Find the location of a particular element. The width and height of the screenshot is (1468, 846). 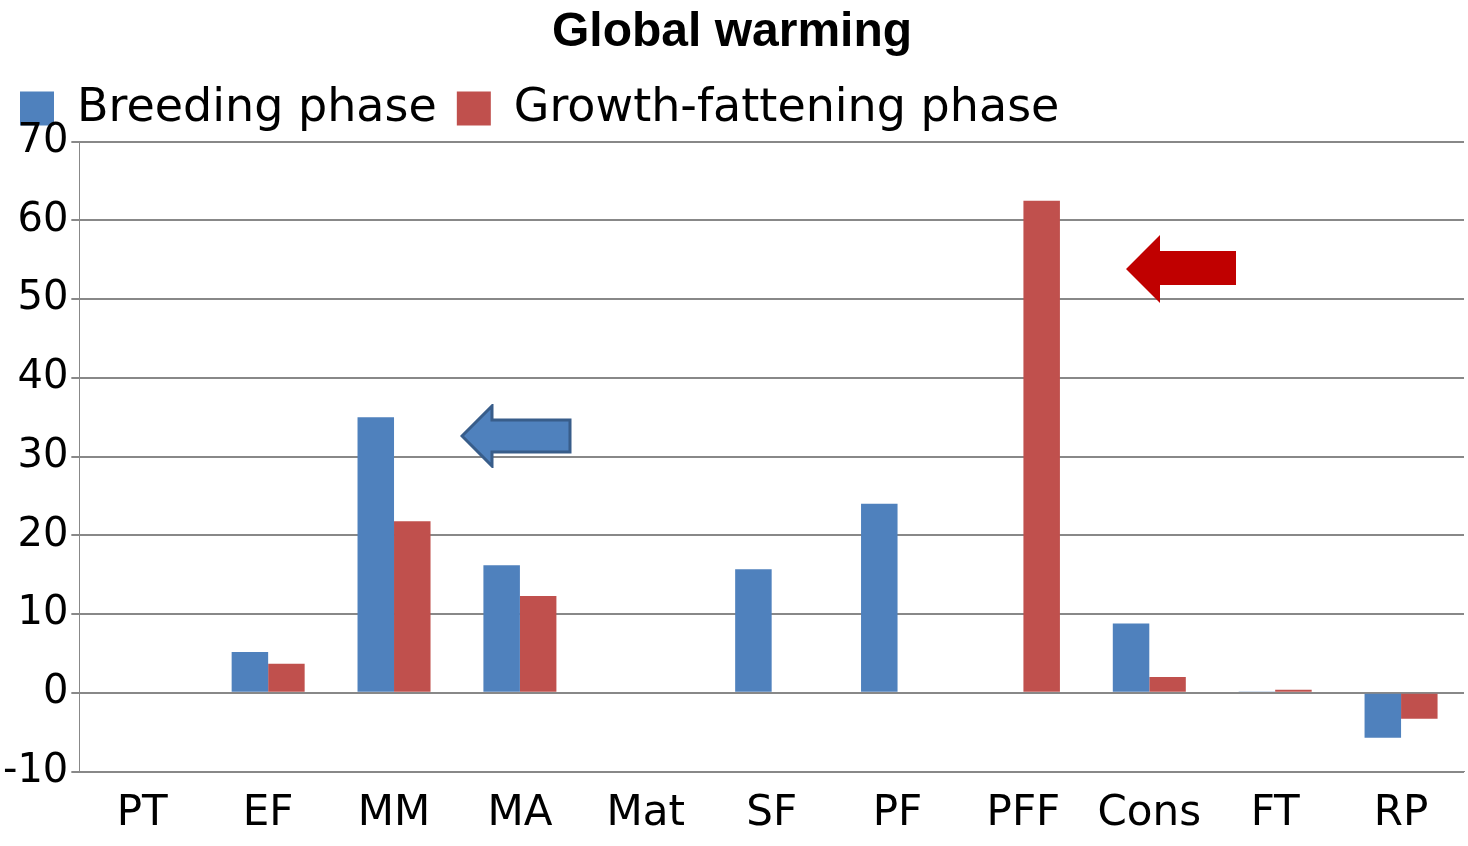

x-tick-label: PF is located at coordinates (897, 810).